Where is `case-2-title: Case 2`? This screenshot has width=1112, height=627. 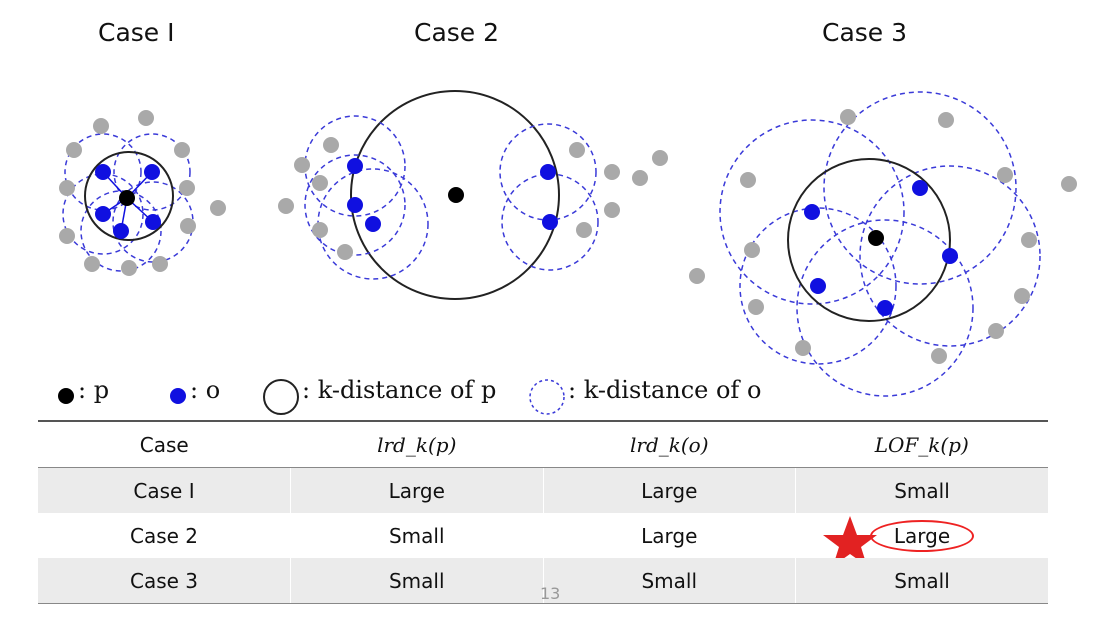 case-2-title: Case 2 is located at coordinates (457, 32).